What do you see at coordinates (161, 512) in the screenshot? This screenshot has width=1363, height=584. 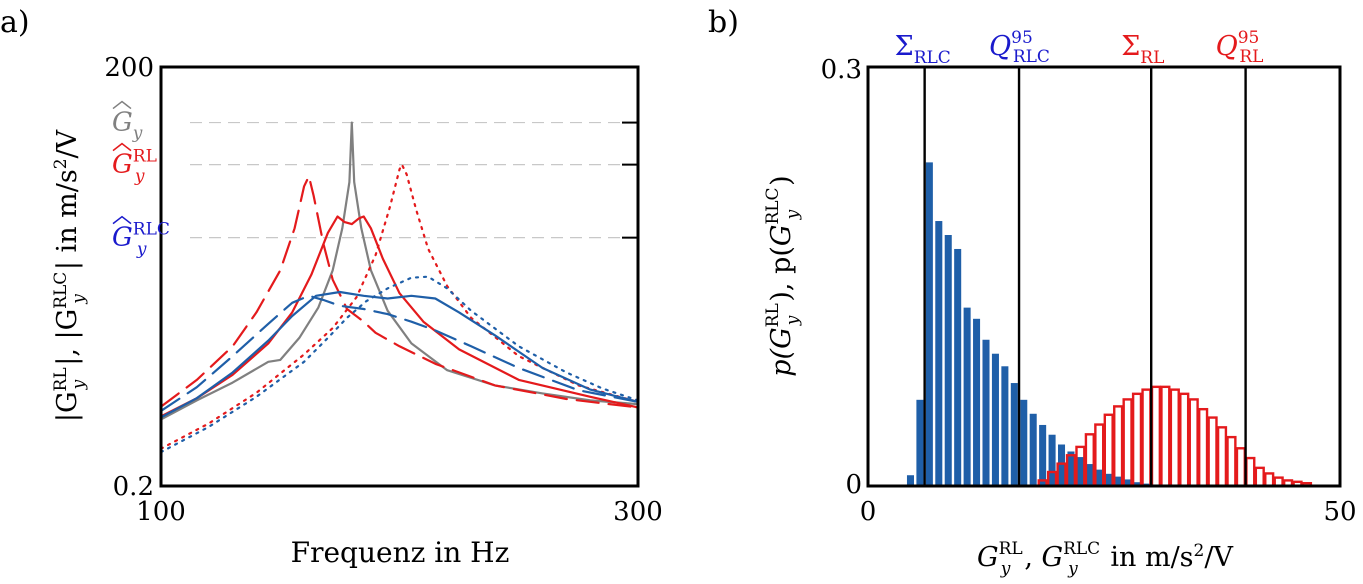 I see `x-tick-min: 100` at bounding box center [161, 512].